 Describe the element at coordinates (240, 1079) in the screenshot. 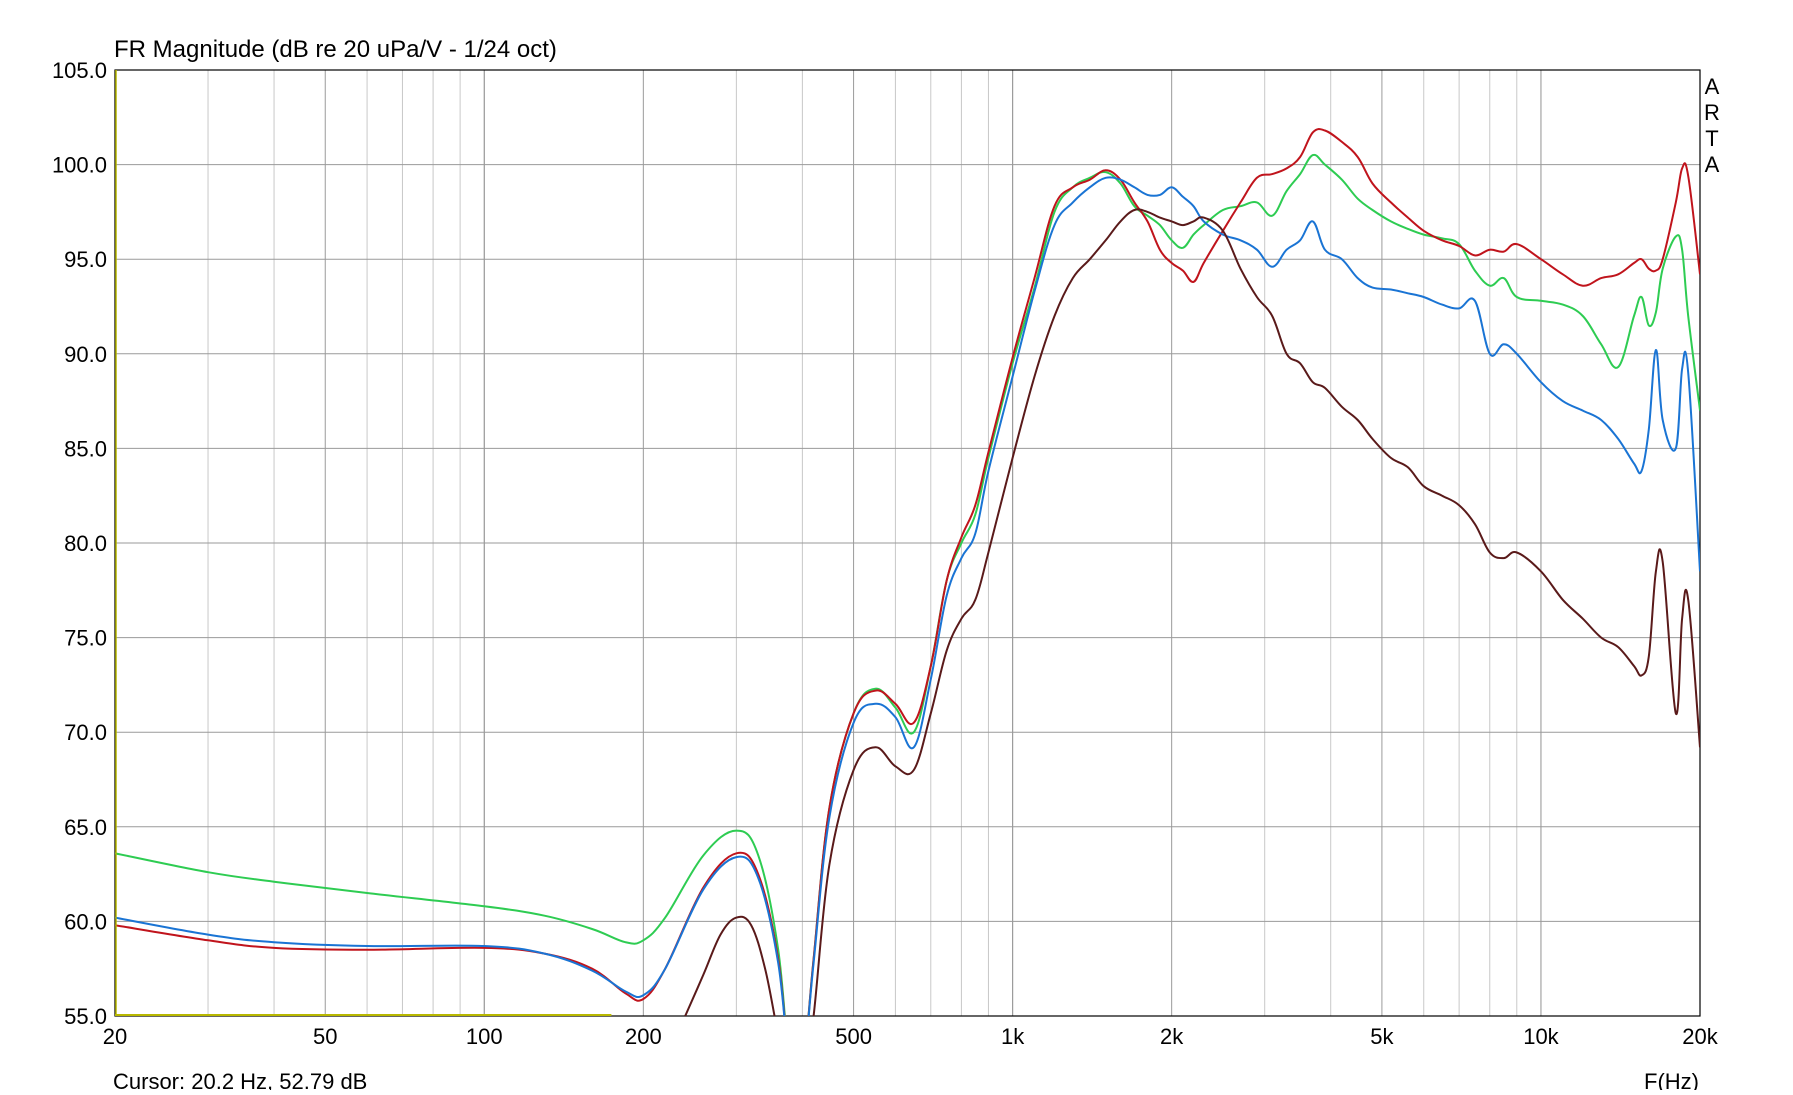

I see `cursor-readout: Cursor: 20.2 Hz, 52.79 dB` at that location.